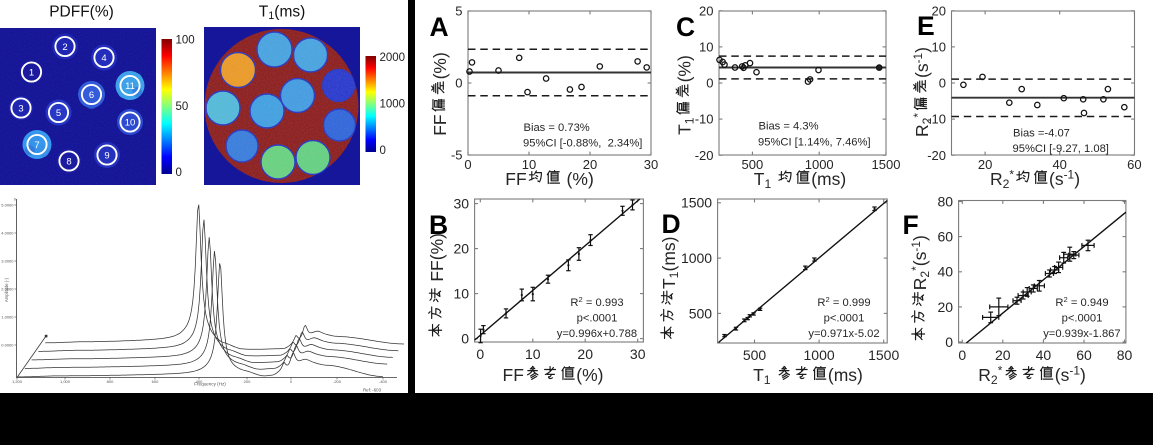  Describe the element at coordinates (81, 12) in the screenshot. I see `svg-text: PDFF(%)` at that location.